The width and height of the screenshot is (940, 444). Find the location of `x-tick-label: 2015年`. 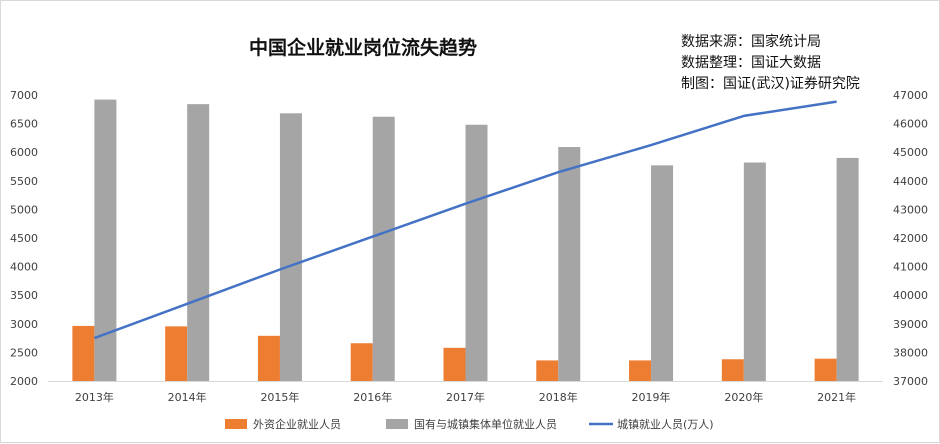

x-tick-label: 2015年 is located at coordinates (279, 397).